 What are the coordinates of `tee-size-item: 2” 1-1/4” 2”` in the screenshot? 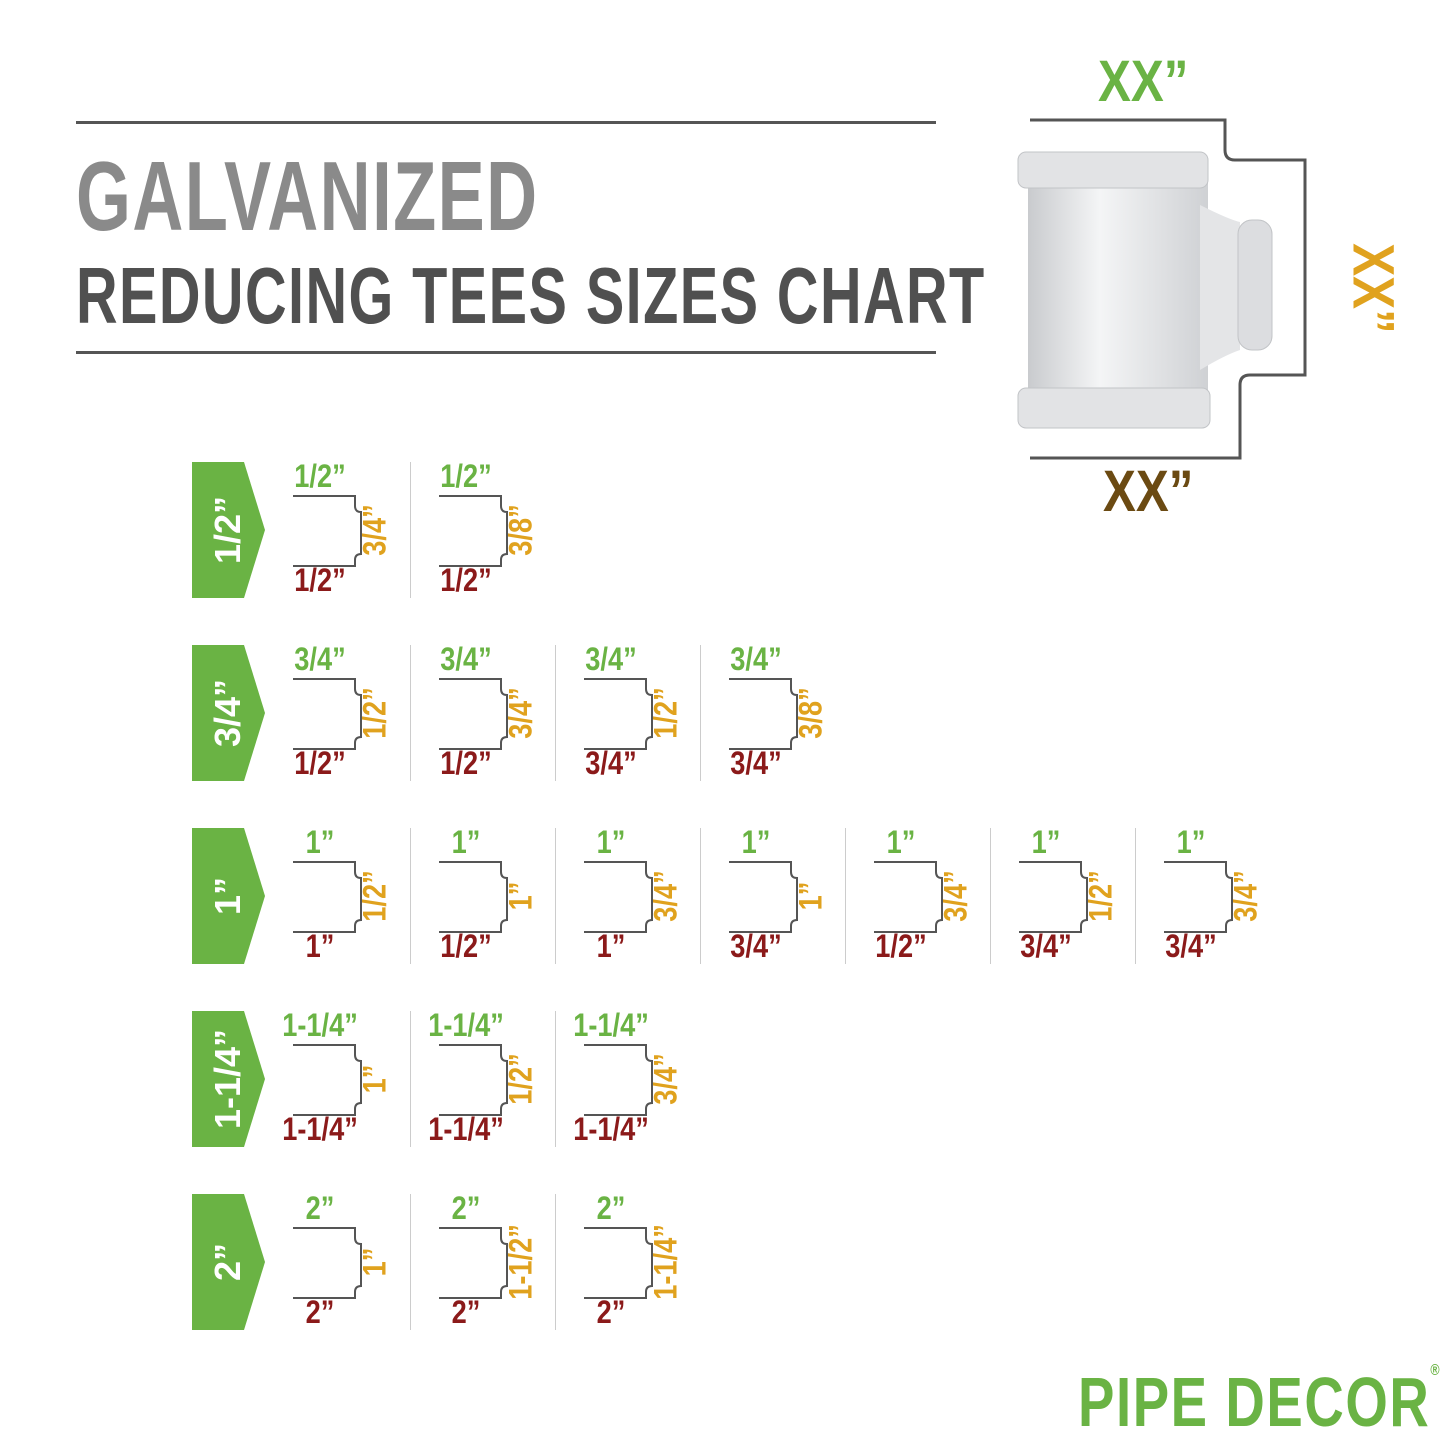 It's located at (628, 1260).